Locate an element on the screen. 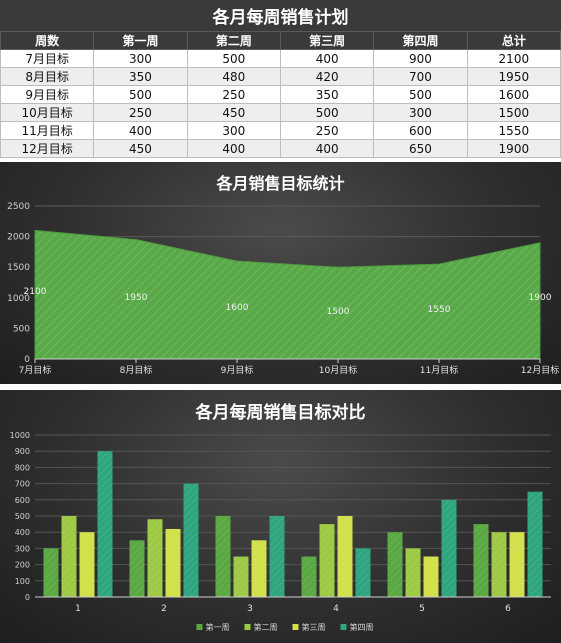 The image size is (561, 643). cell-total: 1600 is located at coordinates (513, 94).